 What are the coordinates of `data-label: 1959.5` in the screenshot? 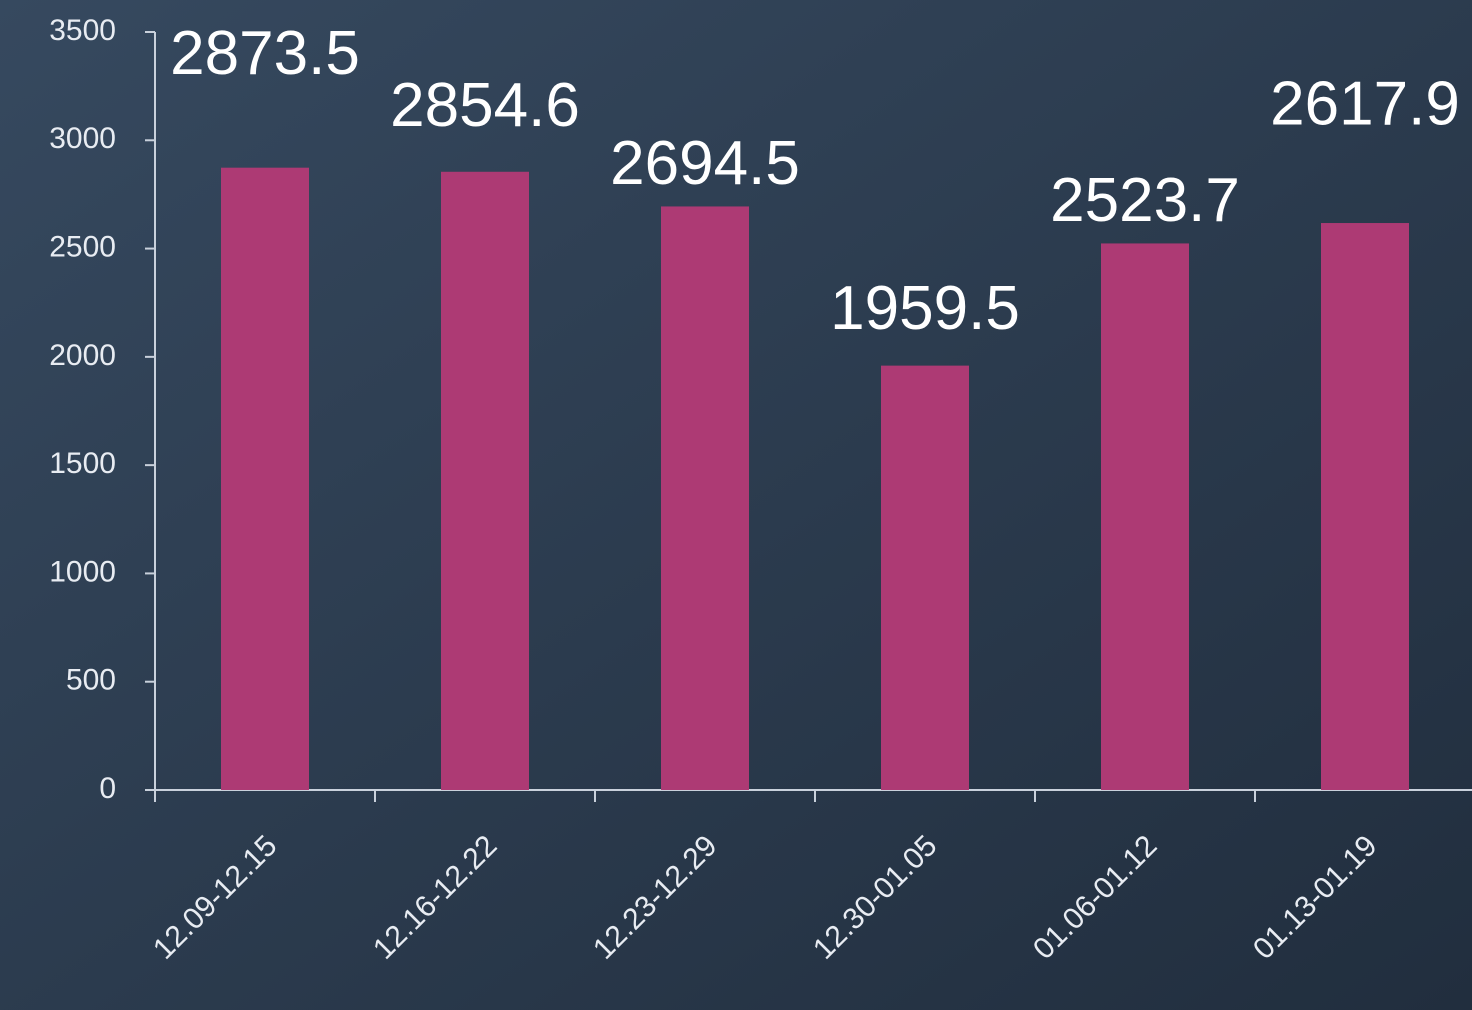 It's located at (925, 308).